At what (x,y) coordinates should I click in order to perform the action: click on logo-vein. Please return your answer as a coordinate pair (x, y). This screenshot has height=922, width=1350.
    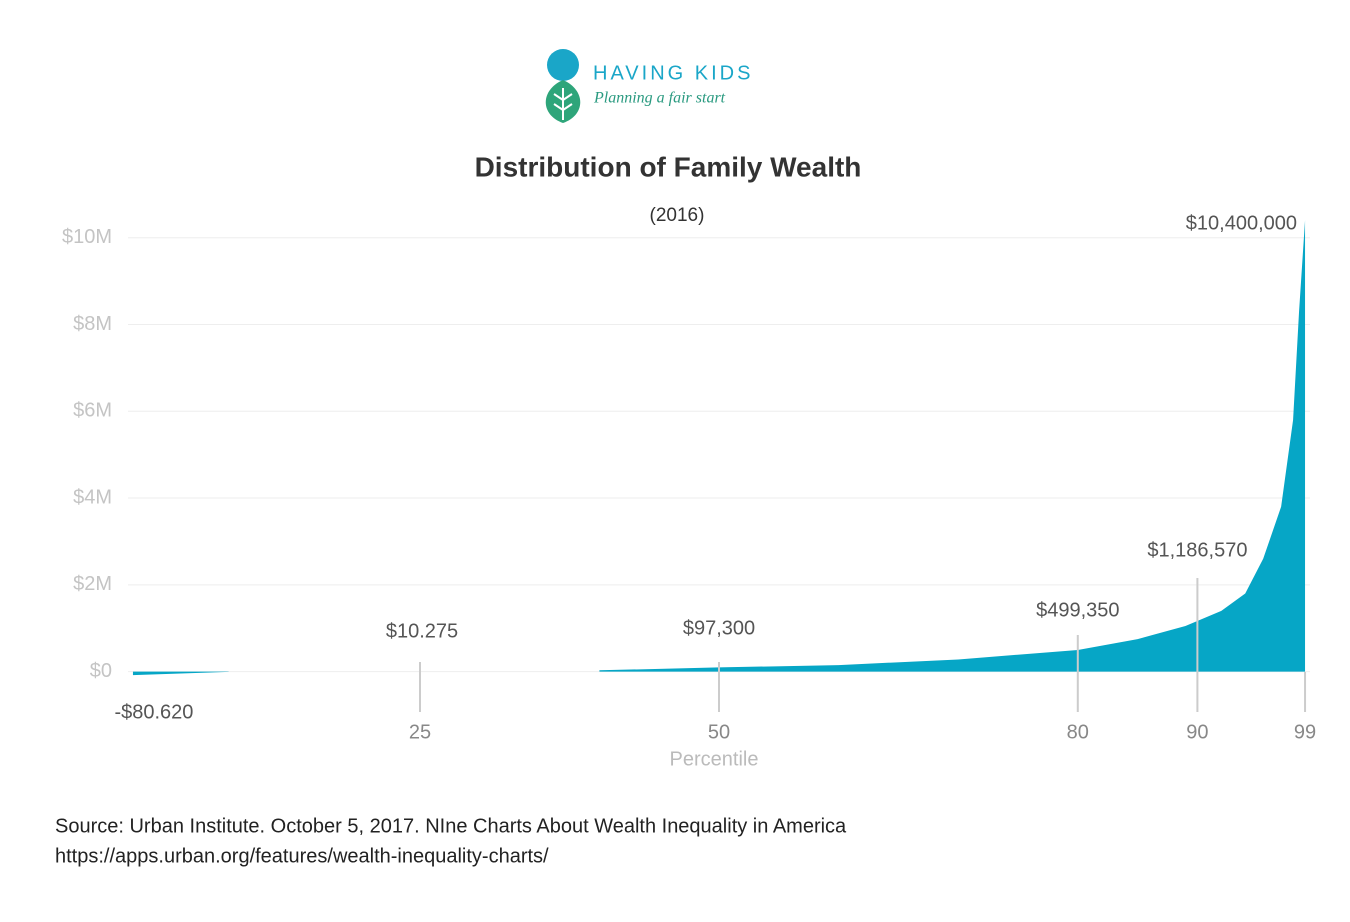
    Looking at the image, I should click on (563, 104).